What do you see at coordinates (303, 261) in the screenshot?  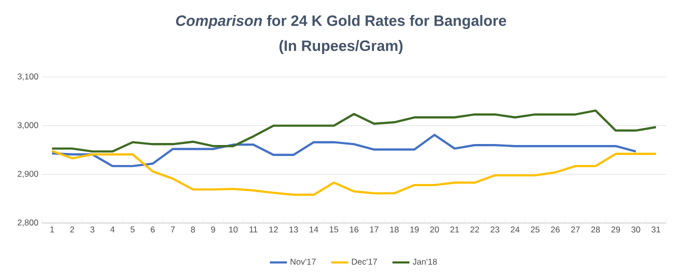 I see `legend-label: Nov'17` at bounding box center [303, 261].